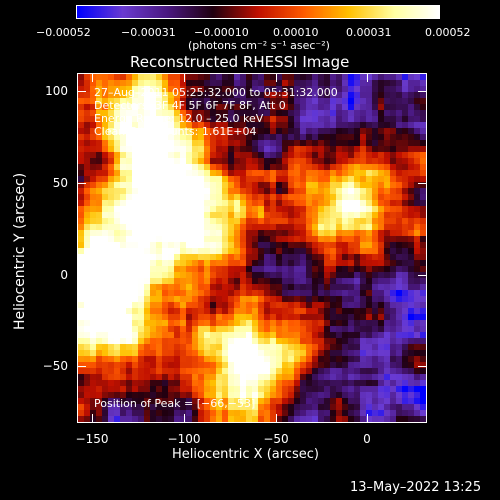 This screenshot has height=500, width=500. What do you see at coordinates (92, 439) in the screenshot?
I see `x-tick-label: −150` at bounding box center [92, 439].